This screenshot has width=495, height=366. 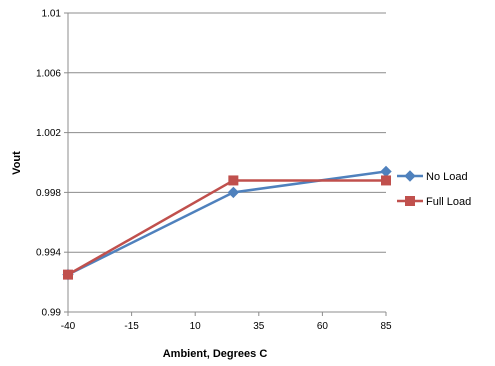 What do you see at coordinates (48, 253) in the screenshot?
I see `y-tick-label: 0.994` at bounding box center [48, 253].